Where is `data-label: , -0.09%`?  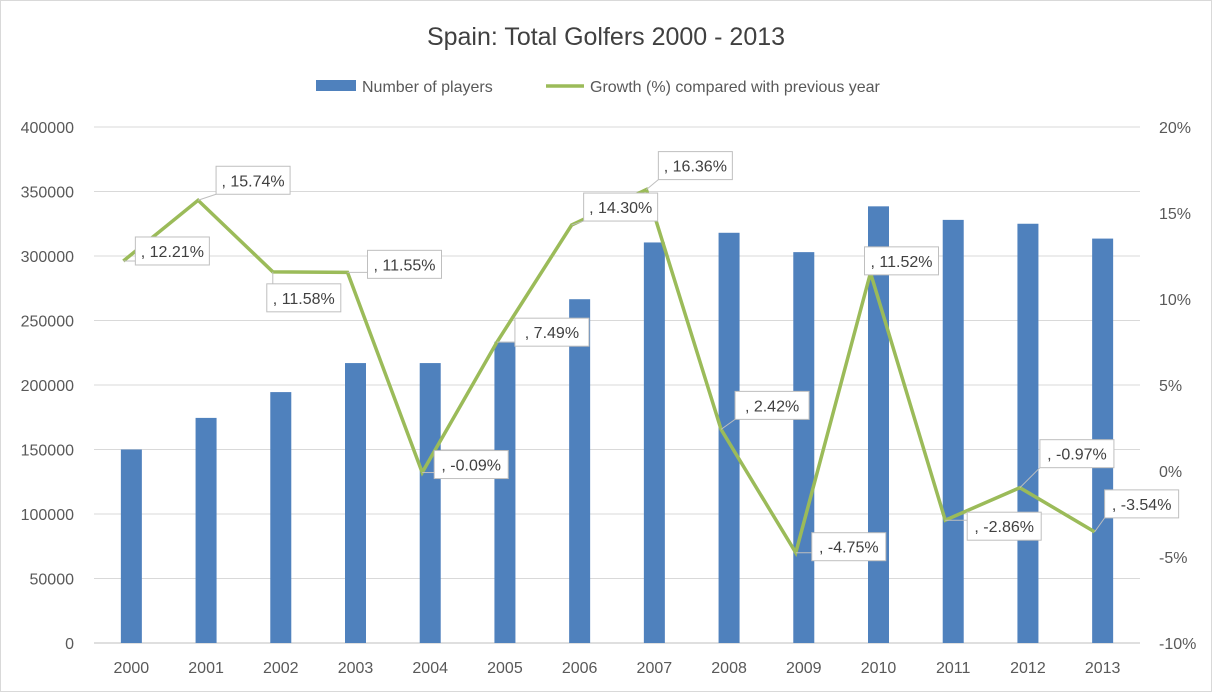 data-label: , -0.09% is located at coordinates (471, 466).